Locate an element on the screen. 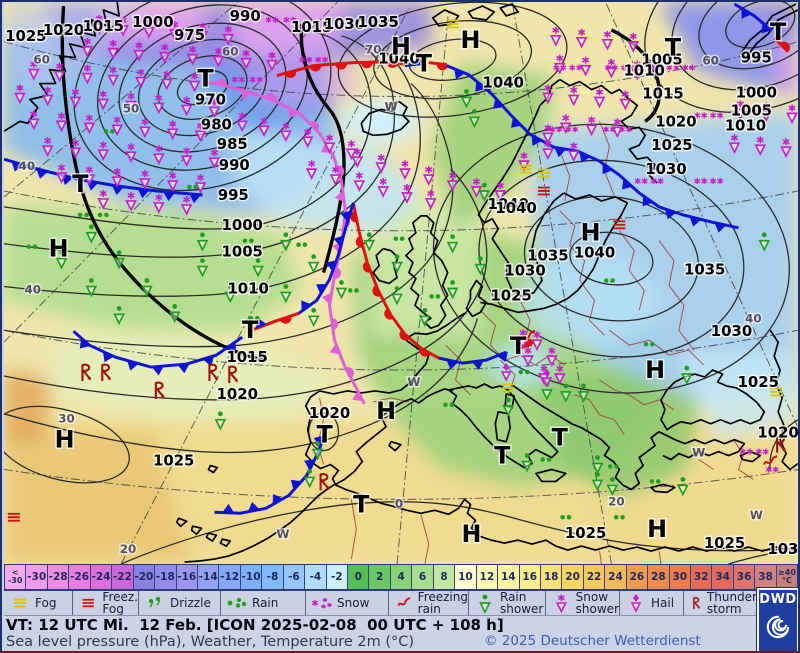  scale-cell: 38 is located at coordinates (765, 577).